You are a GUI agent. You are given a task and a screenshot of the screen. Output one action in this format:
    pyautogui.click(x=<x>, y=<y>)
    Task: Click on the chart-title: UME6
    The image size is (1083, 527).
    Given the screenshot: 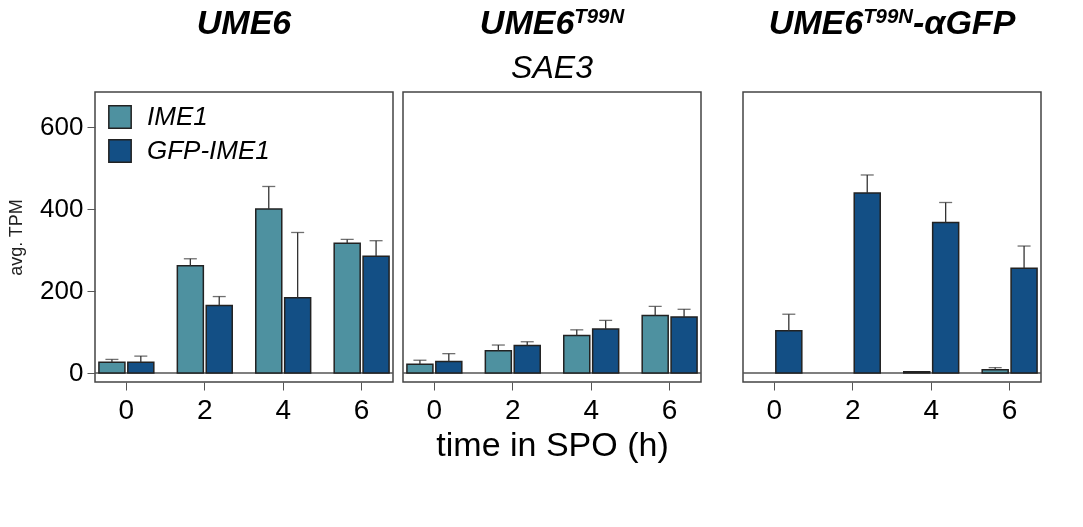 What is the action you would take?
    pyautogui.click(x=244, y=22)
    